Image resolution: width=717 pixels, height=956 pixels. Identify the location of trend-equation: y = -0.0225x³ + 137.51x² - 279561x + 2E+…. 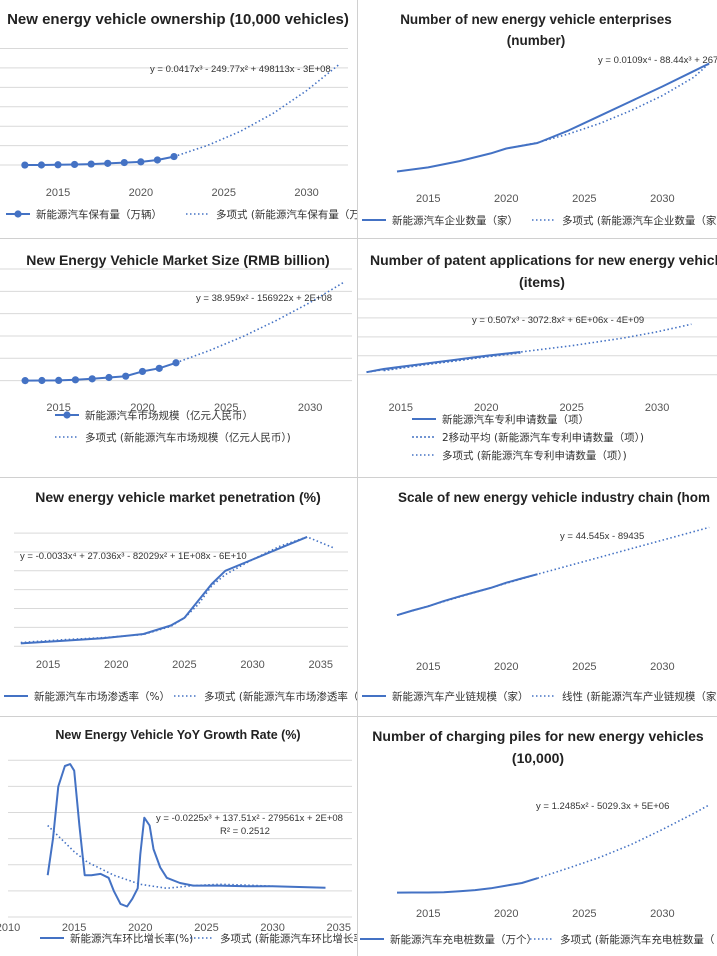
(249, 818).